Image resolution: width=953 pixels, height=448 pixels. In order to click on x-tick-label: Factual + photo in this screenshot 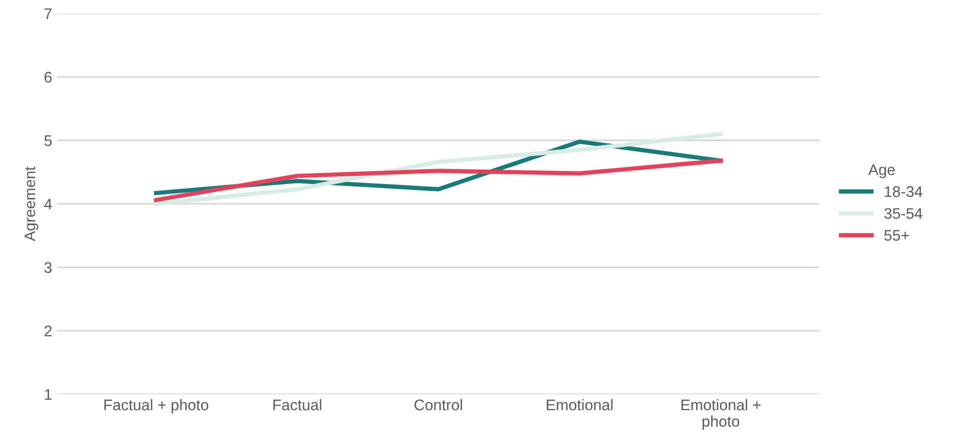, I will do `click(156, 406)`.